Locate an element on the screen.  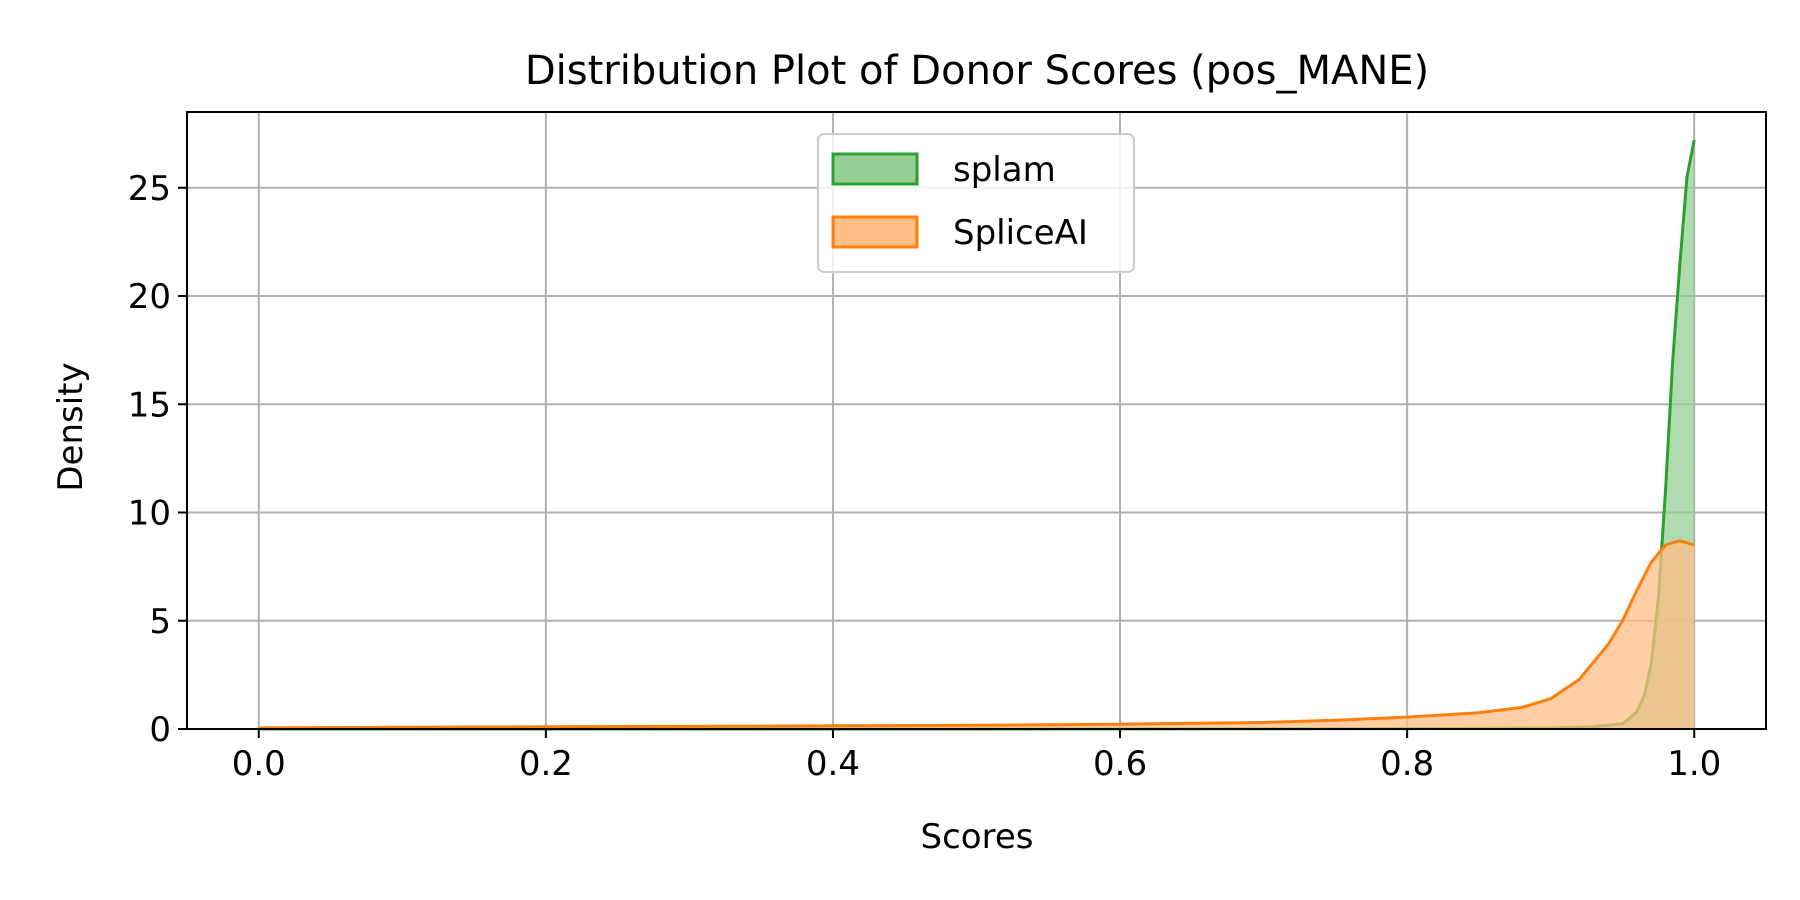
y-tick-label-5: 25 is located at coordinates (149, 189).